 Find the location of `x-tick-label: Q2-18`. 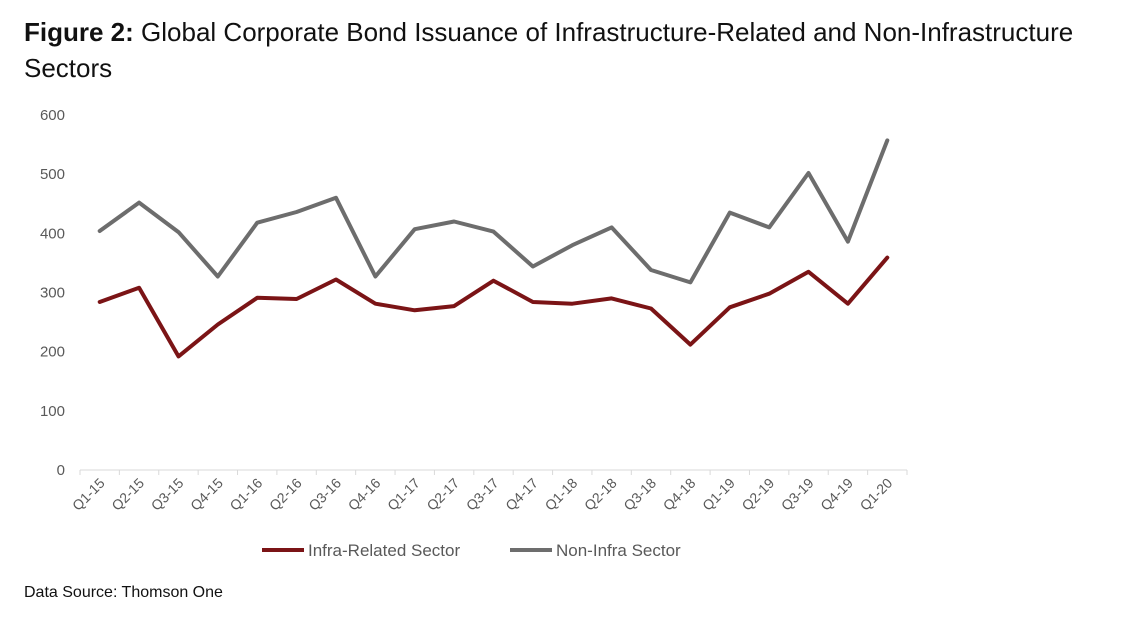

x-tick-label: Q2-18 is located at coordinates (600, 494).